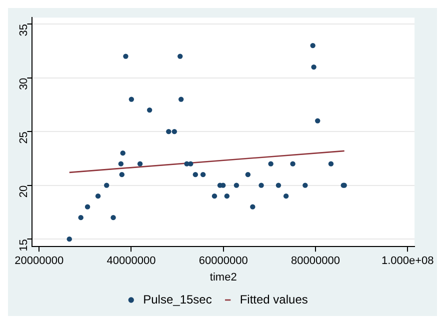 The image size is (445, 324). Describe the element at coordinates (177, 299) in the screenshot. I see `legend-label: Pulse_15sec` at that location.